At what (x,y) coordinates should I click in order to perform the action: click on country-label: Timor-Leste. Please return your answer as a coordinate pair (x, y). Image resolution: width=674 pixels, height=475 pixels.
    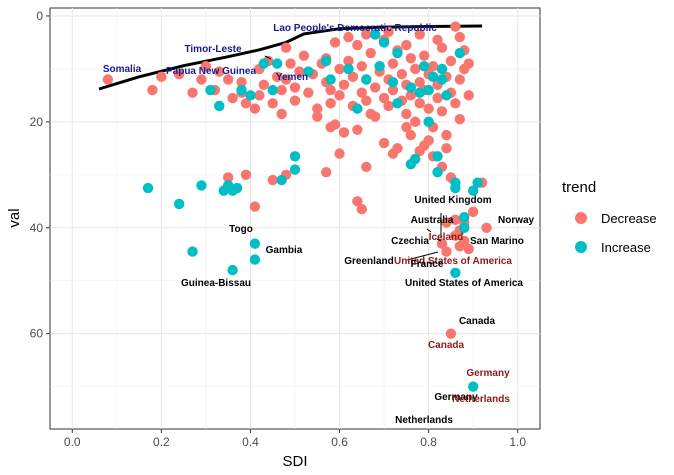
    Looking at the image, I should click on (212, 49).